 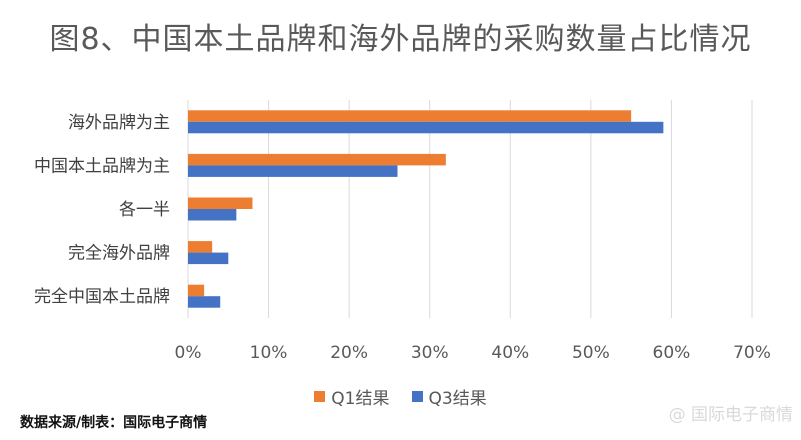 I want to click on legend: Q1结果 Q3结果, so click(x=400, y=396).